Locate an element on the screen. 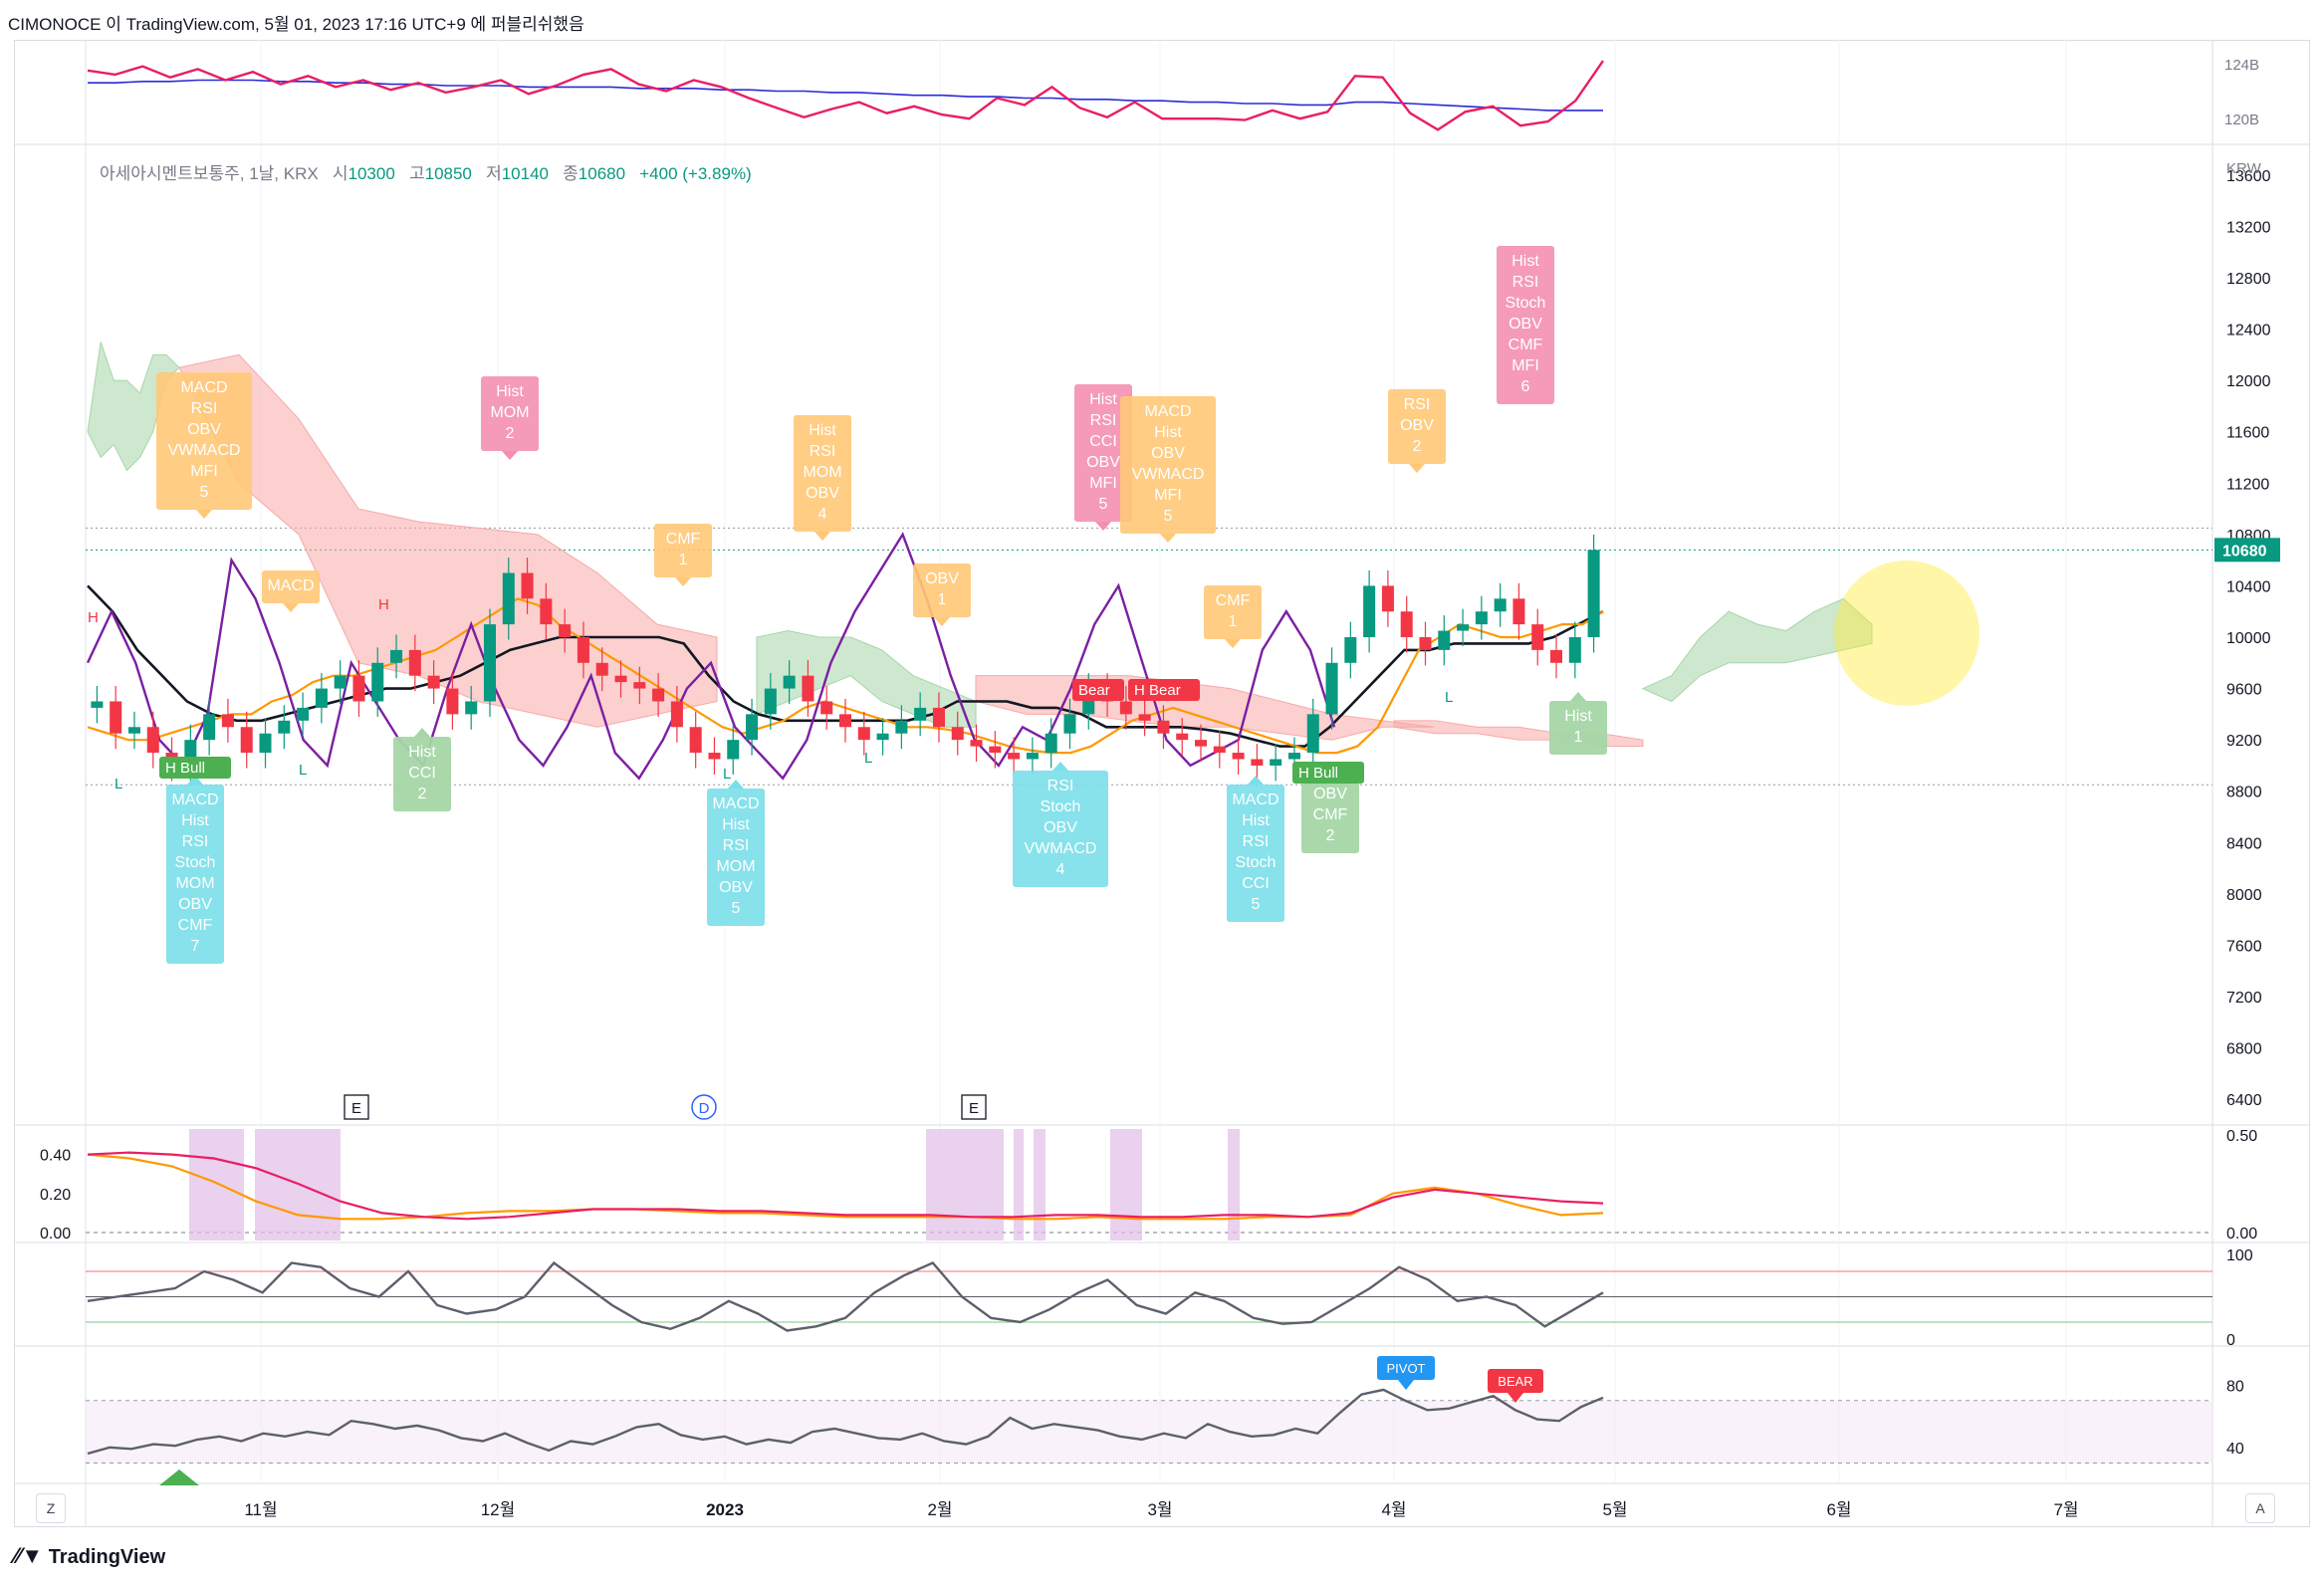 Image resolution: width=2324 pixels, height=1581 pixels. time-axis-label: 5월 is located at coordinates (1614, 1509).